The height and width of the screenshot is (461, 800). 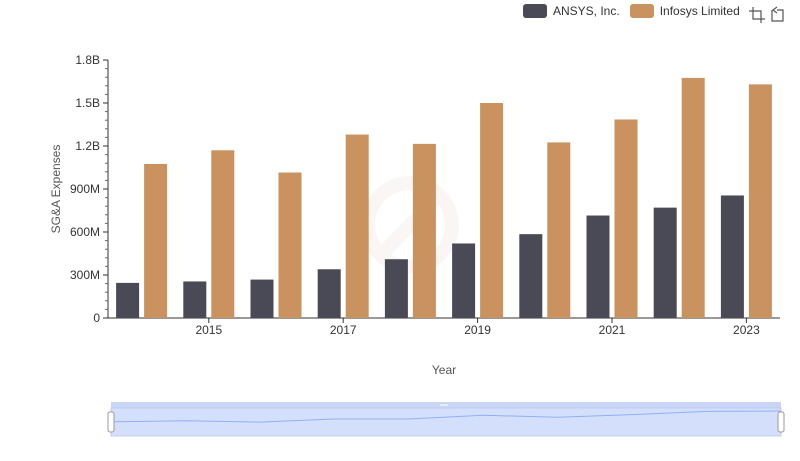 What do you see at coordinates (195, 299) in the screenshot?
I see `bar-ansys-2015` at bounding box center [195, 299].